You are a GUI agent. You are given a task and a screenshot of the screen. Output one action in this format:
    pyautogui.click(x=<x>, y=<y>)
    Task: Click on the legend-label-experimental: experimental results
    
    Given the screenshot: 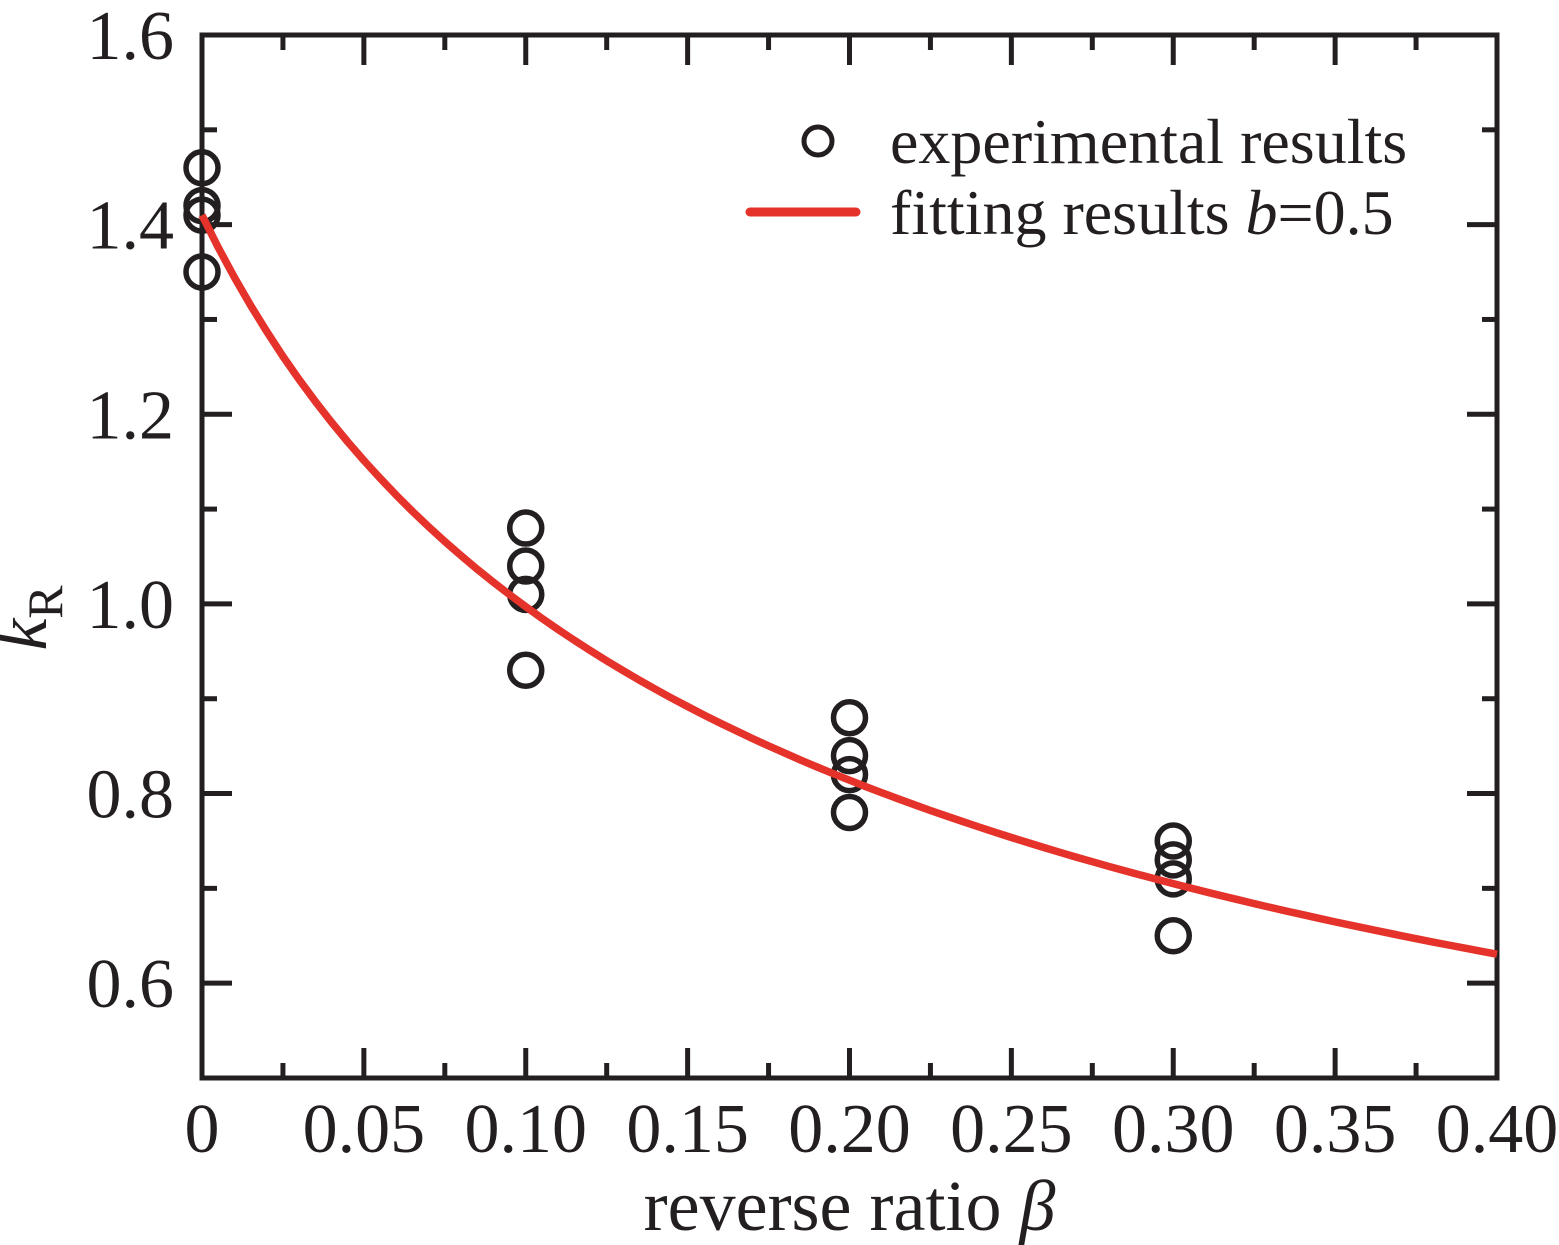 What is the action you would take?
    pyautogui.click(x=1148, y=141)
    